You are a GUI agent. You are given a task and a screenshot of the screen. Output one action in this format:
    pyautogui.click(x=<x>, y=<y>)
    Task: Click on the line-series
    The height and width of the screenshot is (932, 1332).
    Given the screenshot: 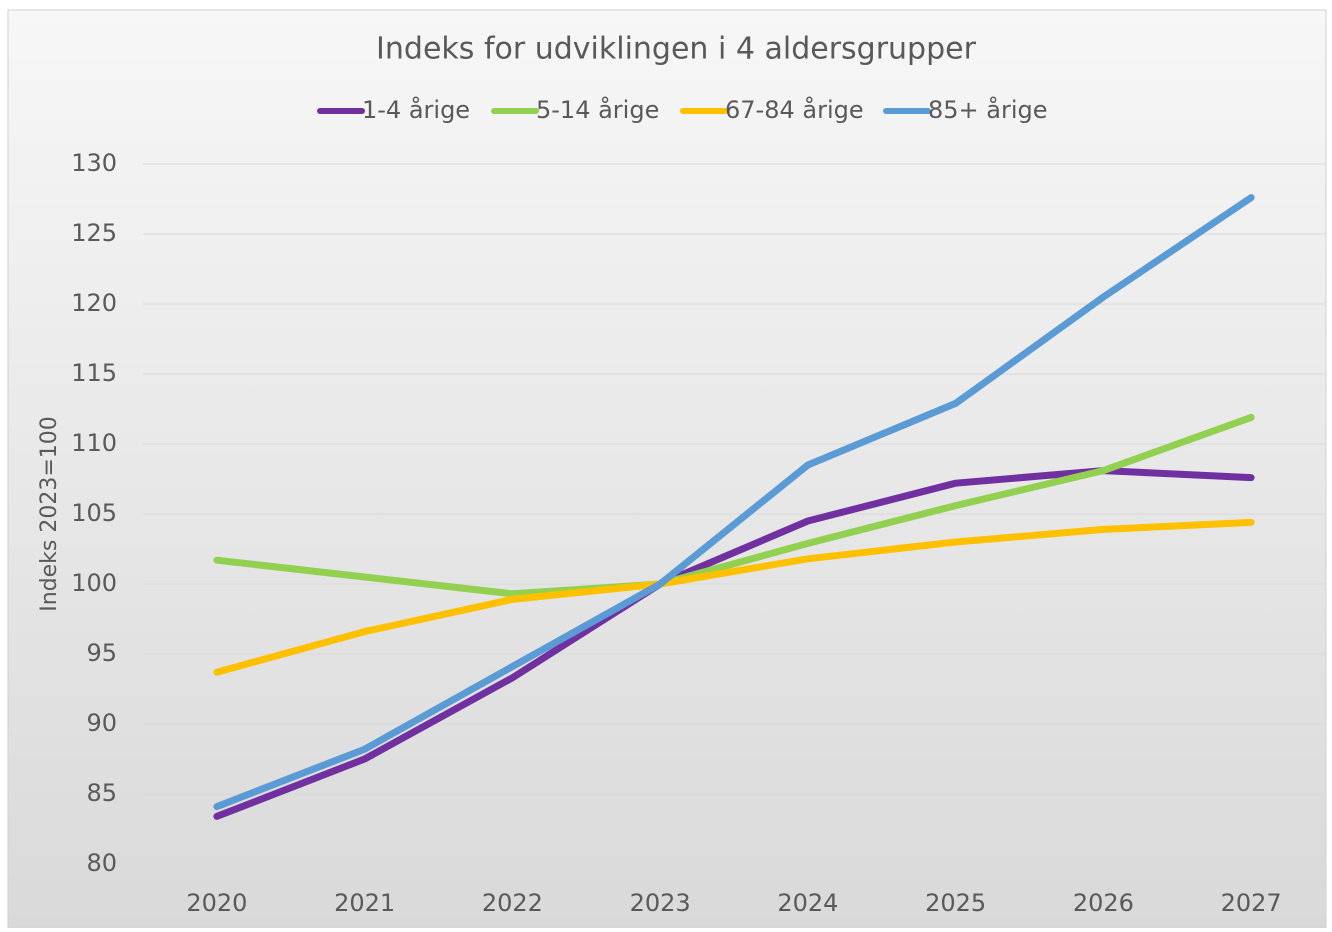 What is the action you would take?
    pyautogui.click(x=734, y=597)
    